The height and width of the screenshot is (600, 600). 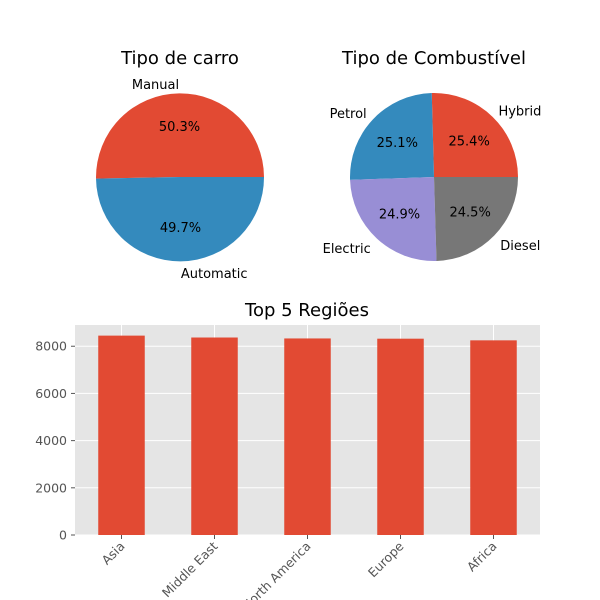 What do you see at coordinates (51, 440) in the screenshot?
I see `y-tick-label: 4000` at bounding box center [51, 440].